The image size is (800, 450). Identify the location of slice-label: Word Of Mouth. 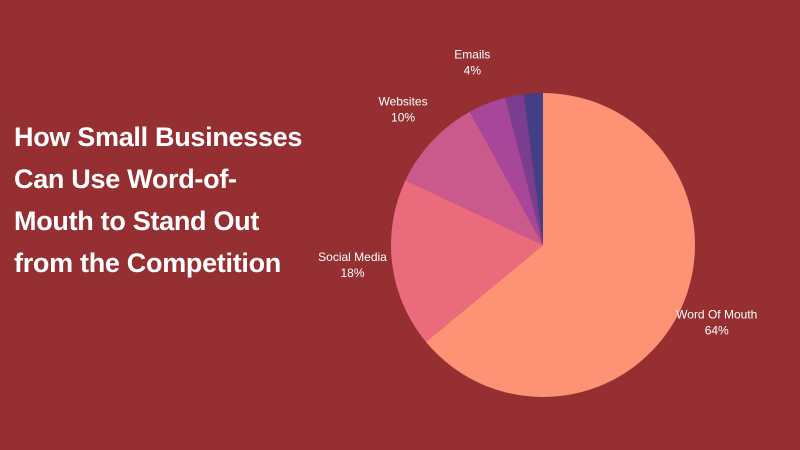
(716, 315).